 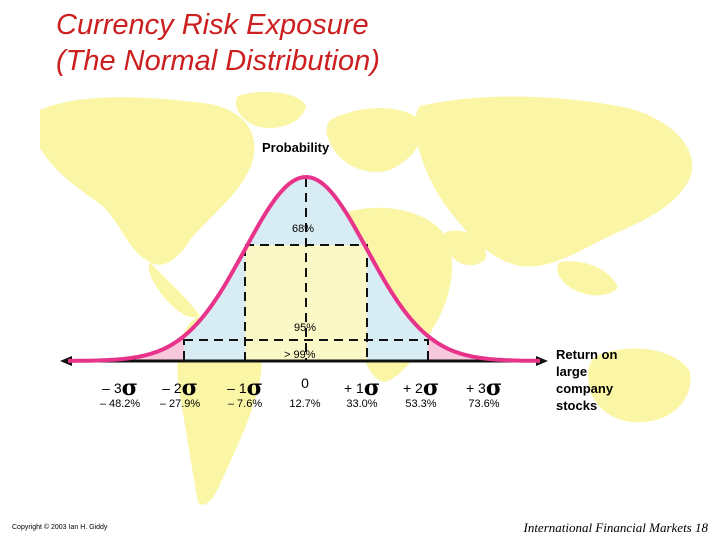 I want to click on sigma-tick-label: – 2σ, so click(x=180, y=388).